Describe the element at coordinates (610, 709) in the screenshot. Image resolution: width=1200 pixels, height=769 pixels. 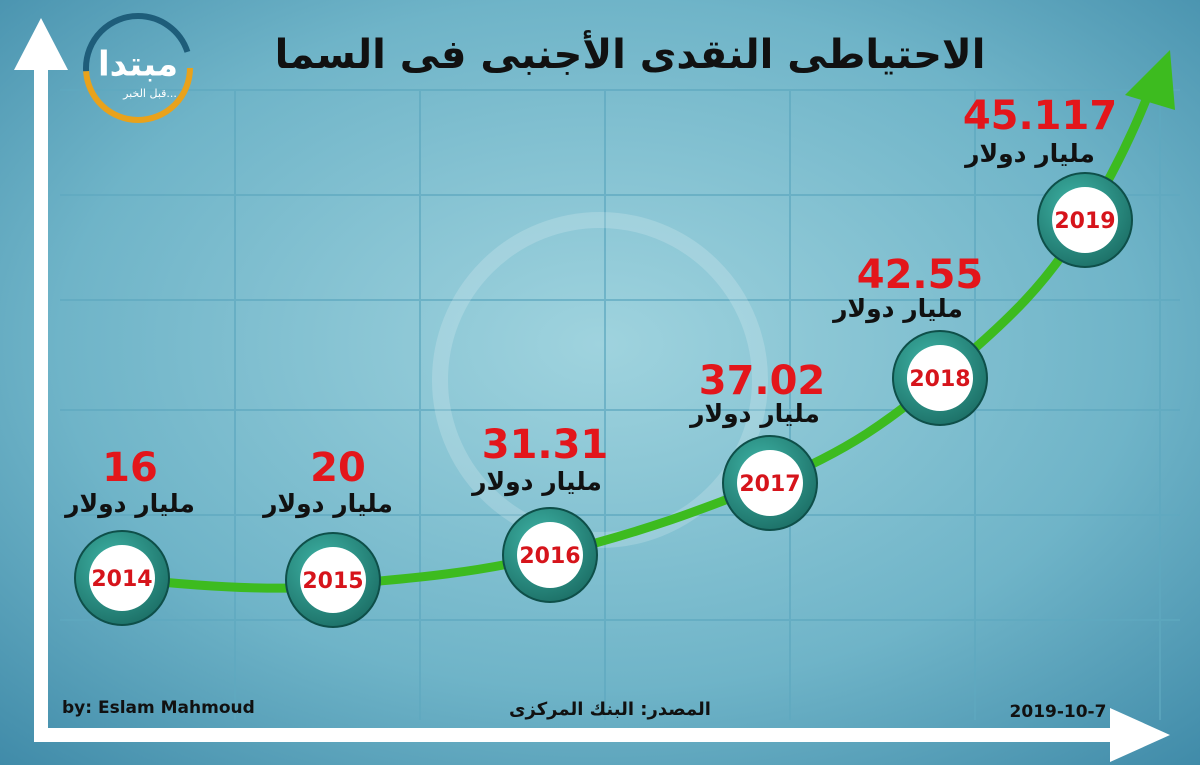
I see `source: المصدر: البنك المركزى` at that location.